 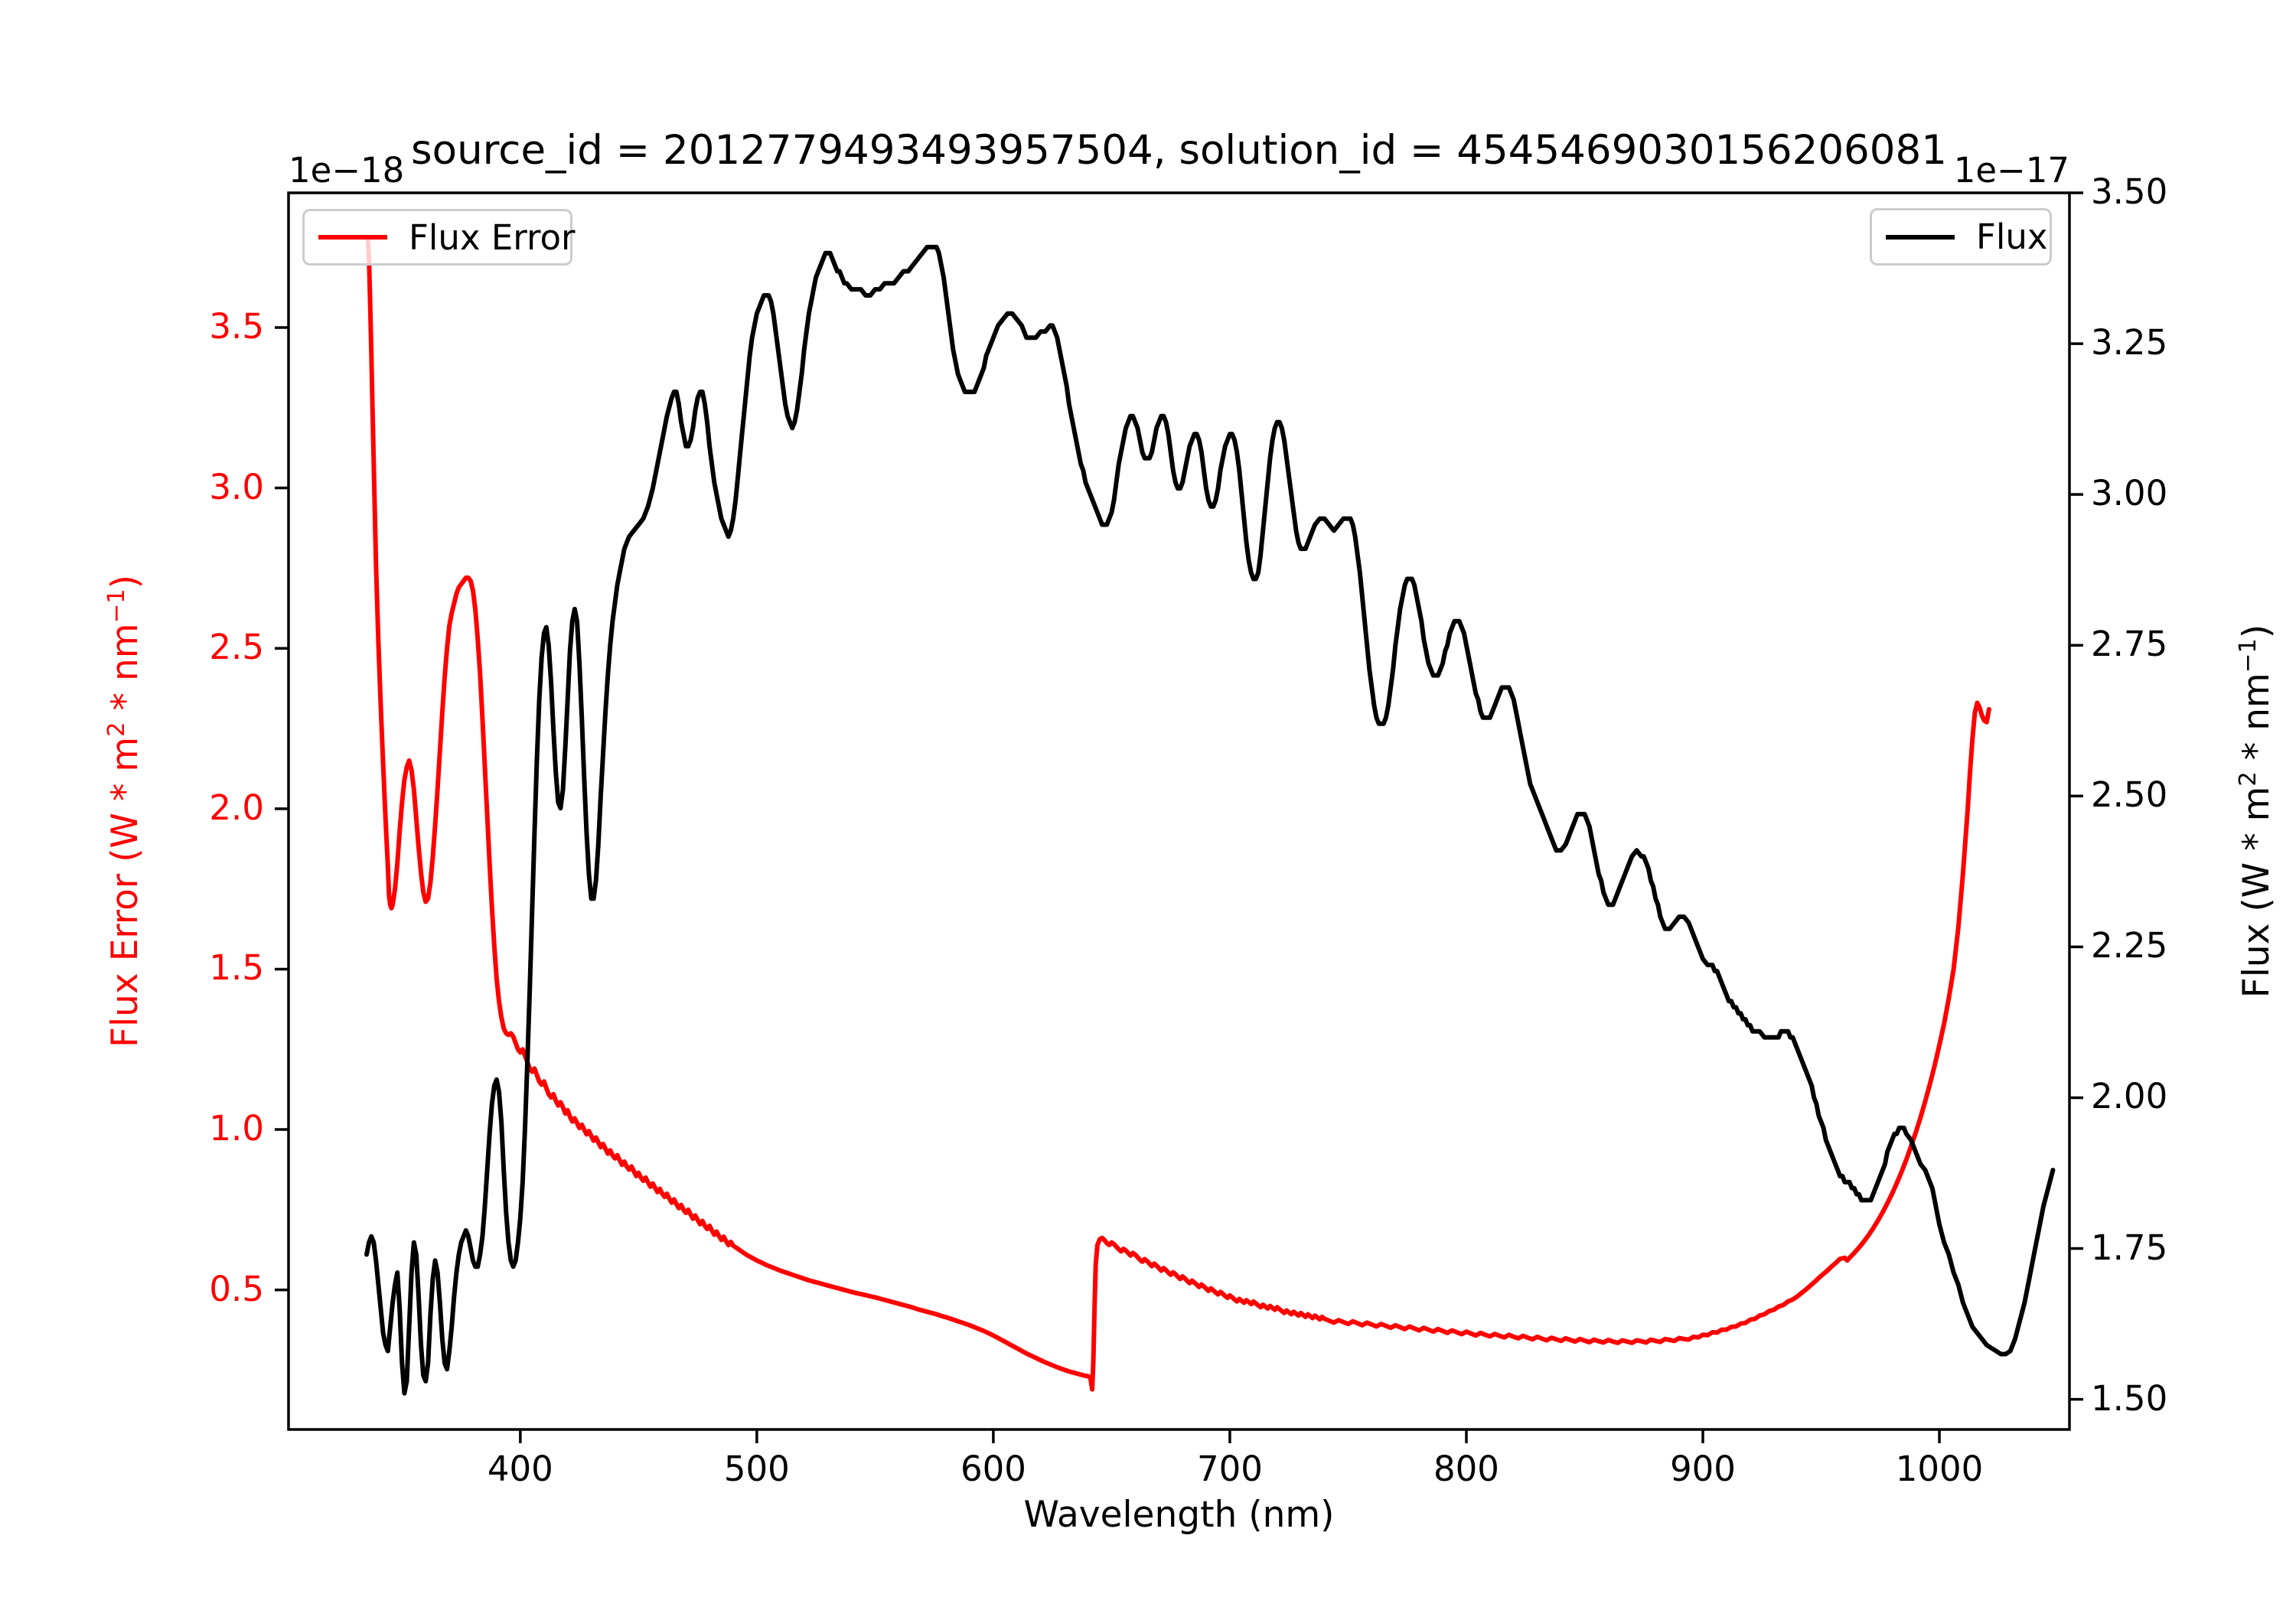 What do you see at coordinates (236, 486) in the screenshot?
I see `left-y-tick-label: 3.0` at bounding box center [236, 486].